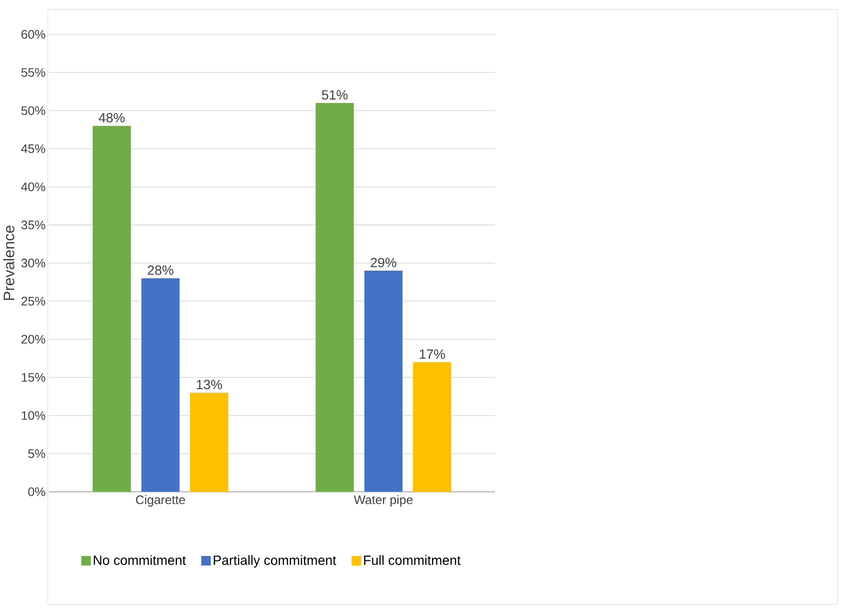 Image resolution: width=847 pixels, height=614 pixels. I want to click on y-tick-label: 35%, so click(33, 225).